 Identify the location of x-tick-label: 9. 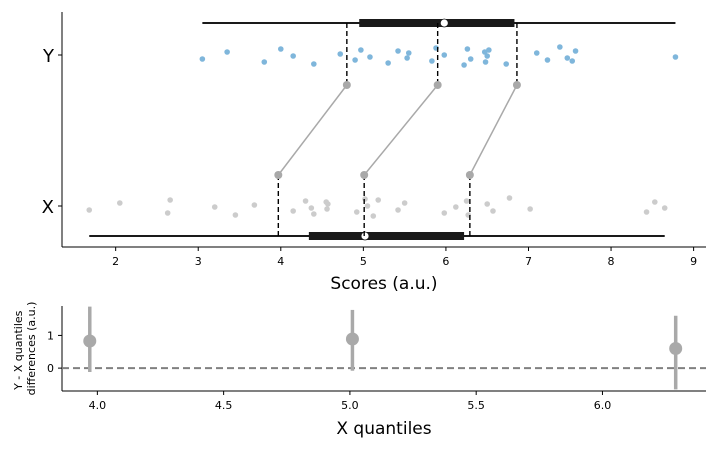
(693, 261).